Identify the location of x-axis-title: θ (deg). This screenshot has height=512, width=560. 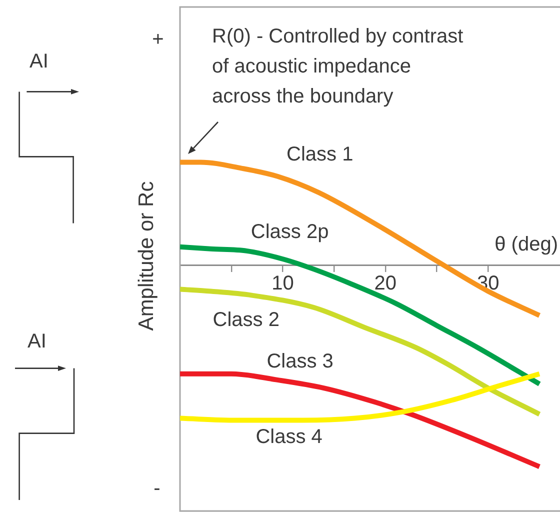
(526, 245).